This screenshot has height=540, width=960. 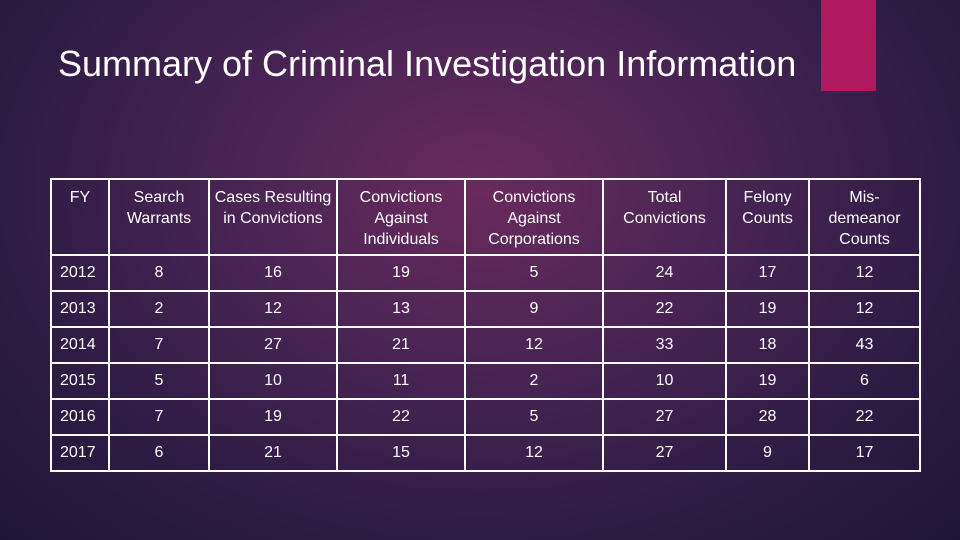 I want to click on cell-misdemeanor-counts: 6, so click(x=864, y=381).